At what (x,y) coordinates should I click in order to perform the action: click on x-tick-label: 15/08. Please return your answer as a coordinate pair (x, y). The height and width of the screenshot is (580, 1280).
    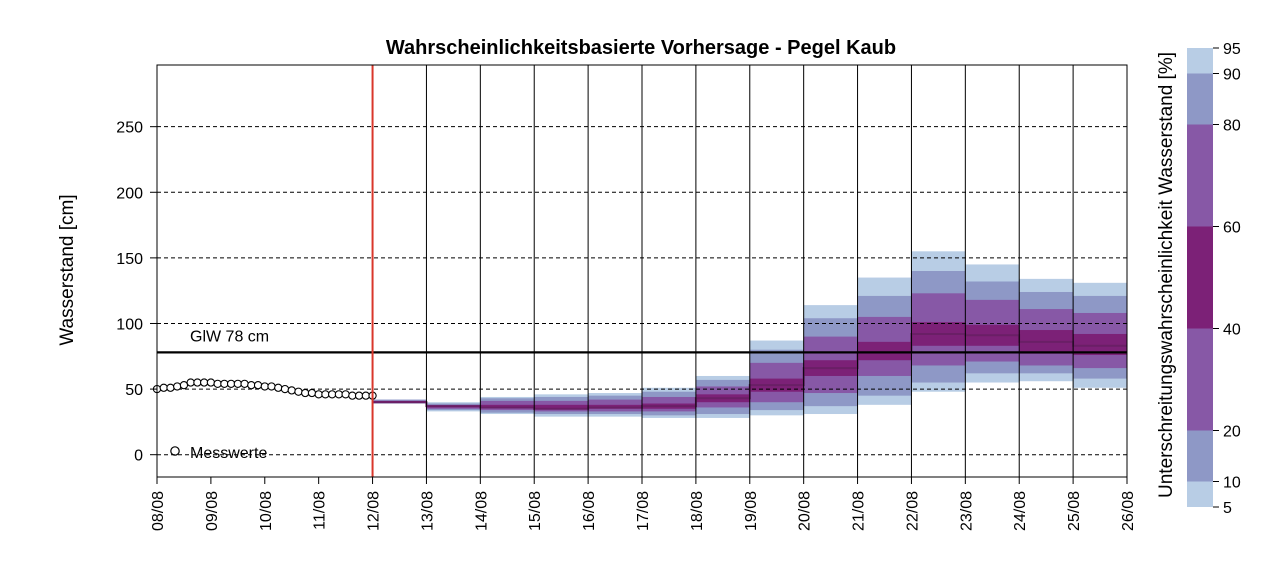
    Looking at the image, I should click on (535, 511).